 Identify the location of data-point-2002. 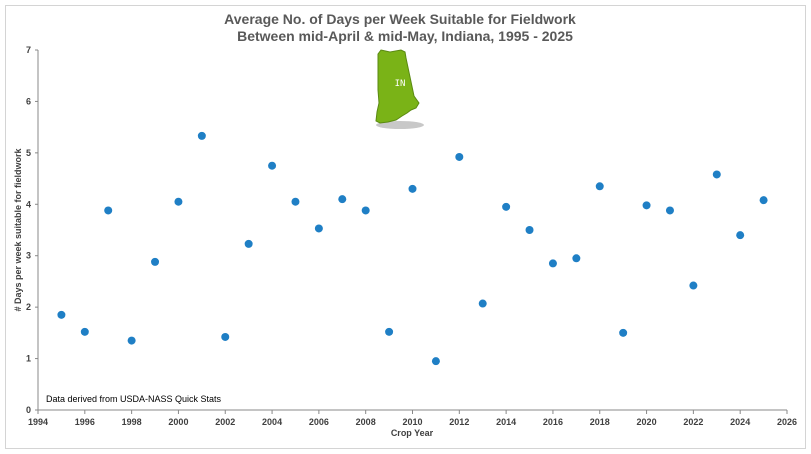
(225, 336).